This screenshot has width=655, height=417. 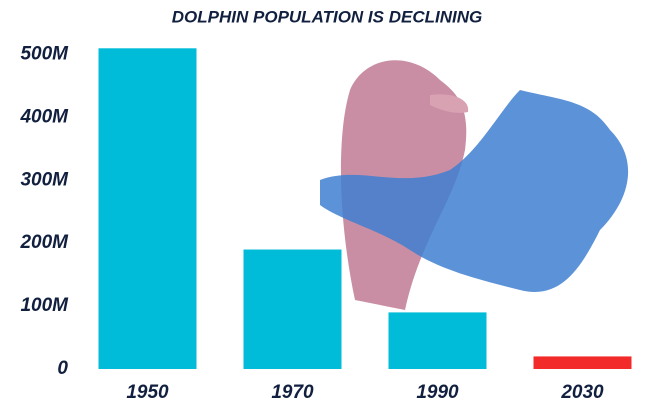 What do you see at coordinates (292, 392) in the screenshot?
I see `x-tick-label: 1970` at bounding box center [292, 392].